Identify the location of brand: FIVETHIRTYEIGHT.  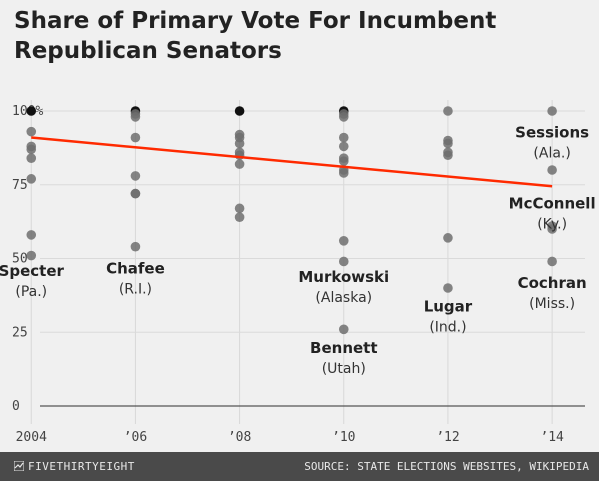
(74, 466).